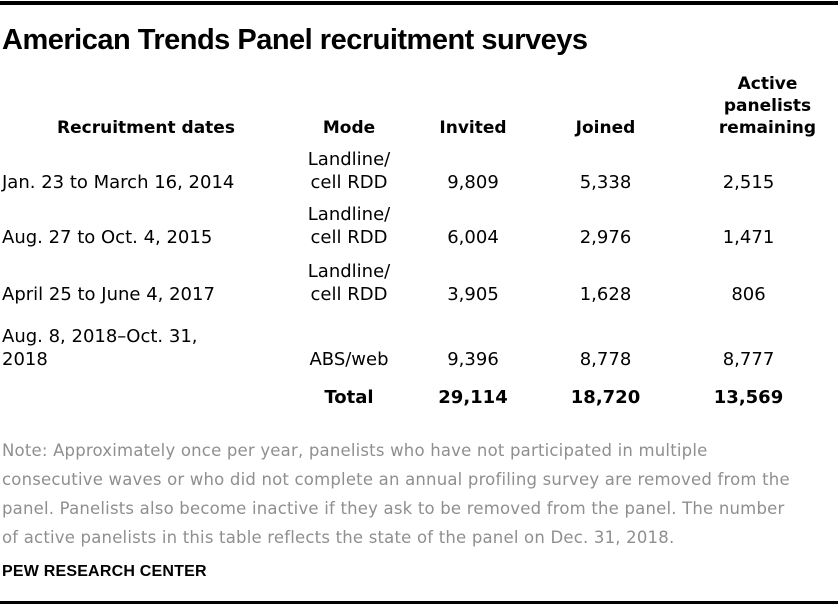 The width and height of the screenshot is (838, 611). I want to click on total-joined: 18,720, so click(605, 397).